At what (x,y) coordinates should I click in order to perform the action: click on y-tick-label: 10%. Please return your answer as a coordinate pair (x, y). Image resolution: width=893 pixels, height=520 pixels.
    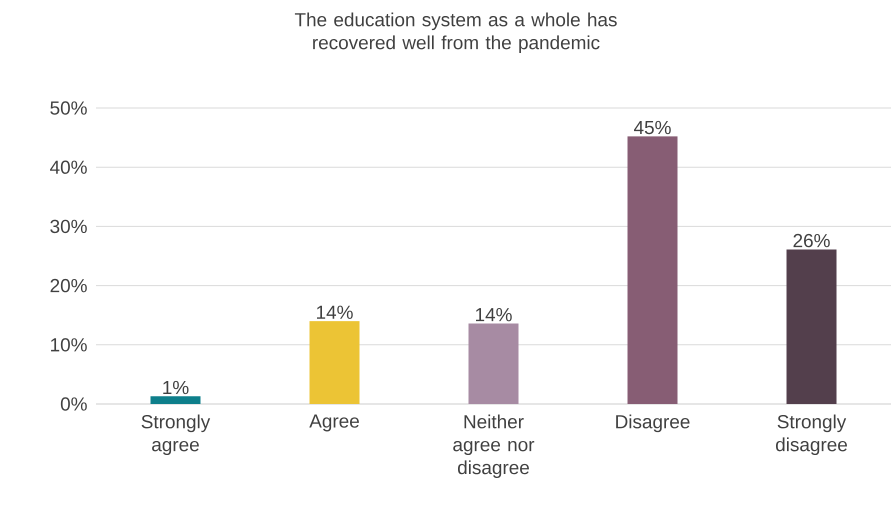
    Looking at the image, I should click on (69, 345).